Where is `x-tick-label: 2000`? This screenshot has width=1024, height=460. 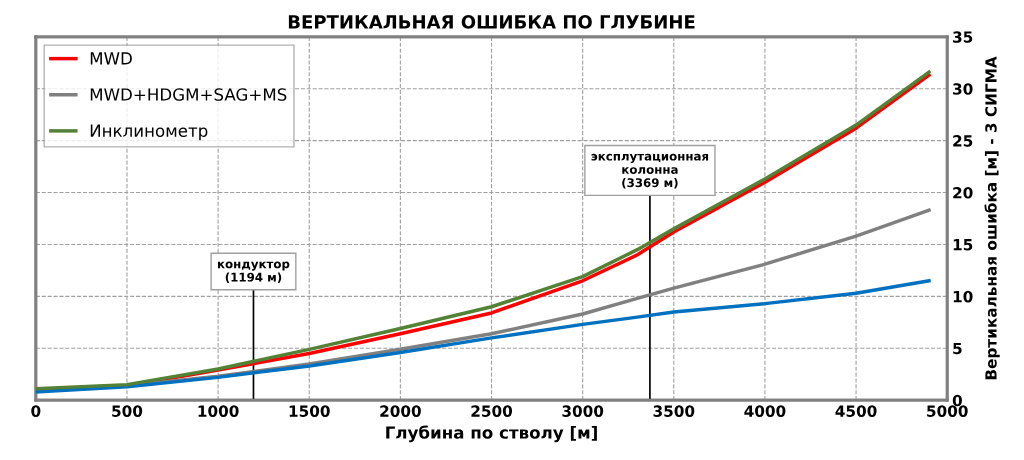 x-tick-label: 2000 is located at coordinates (400, 411).